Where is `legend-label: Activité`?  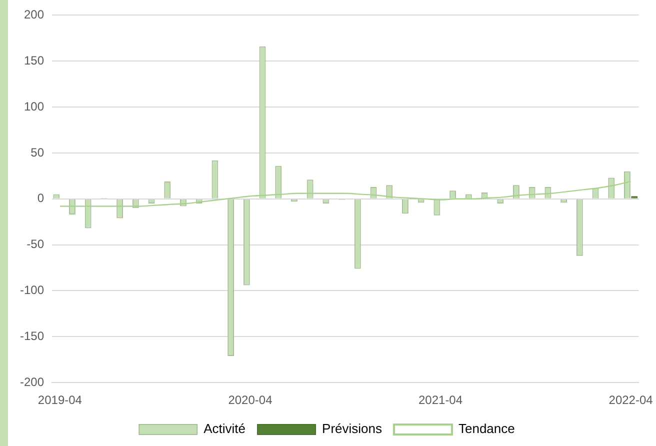
legend-label: Activité is located at coordinates (225, 428).